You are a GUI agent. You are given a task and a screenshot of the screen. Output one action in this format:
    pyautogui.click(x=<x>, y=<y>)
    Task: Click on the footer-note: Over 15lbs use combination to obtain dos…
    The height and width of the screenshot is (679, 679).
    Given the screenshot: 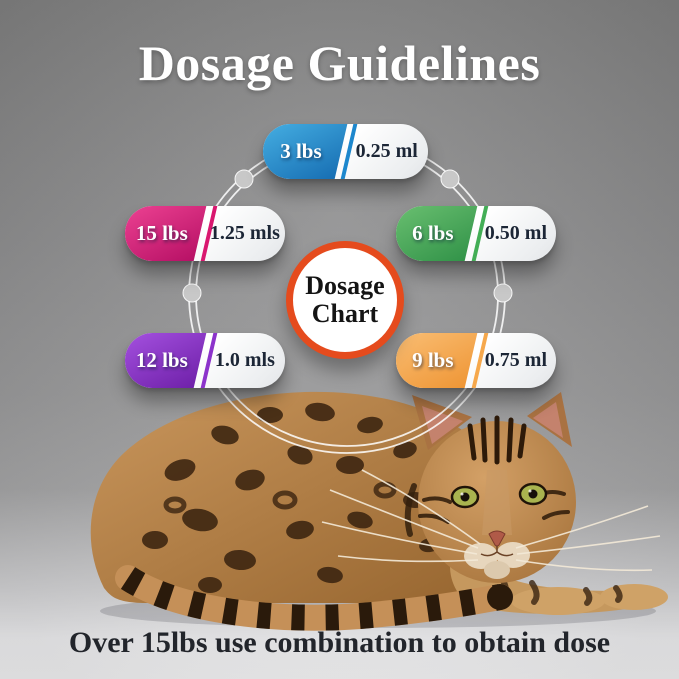 What is the action you would take?
    pyautogui.click(x=339, y=642)
    